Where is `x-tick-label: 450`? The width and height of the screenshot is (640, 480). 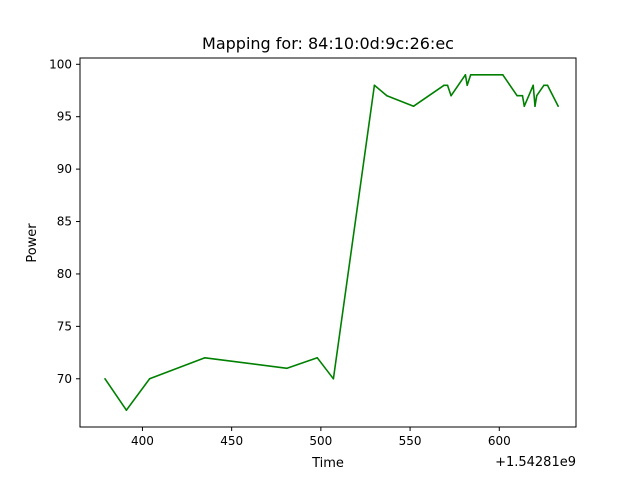
x-tick-label: 450 is located at coordinates (231, 441).